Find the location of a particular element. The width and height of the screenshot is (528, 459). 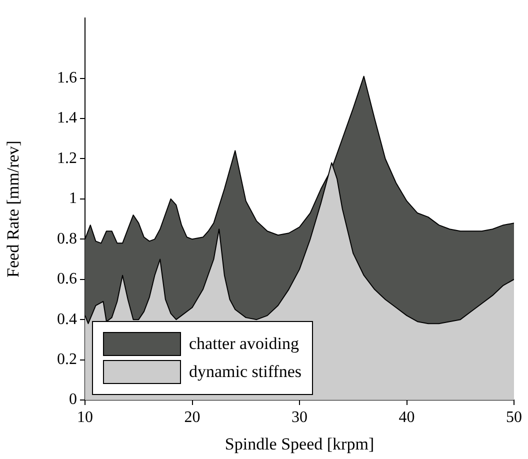

x-tick-label: 40 is located at coordinates (406, 417).